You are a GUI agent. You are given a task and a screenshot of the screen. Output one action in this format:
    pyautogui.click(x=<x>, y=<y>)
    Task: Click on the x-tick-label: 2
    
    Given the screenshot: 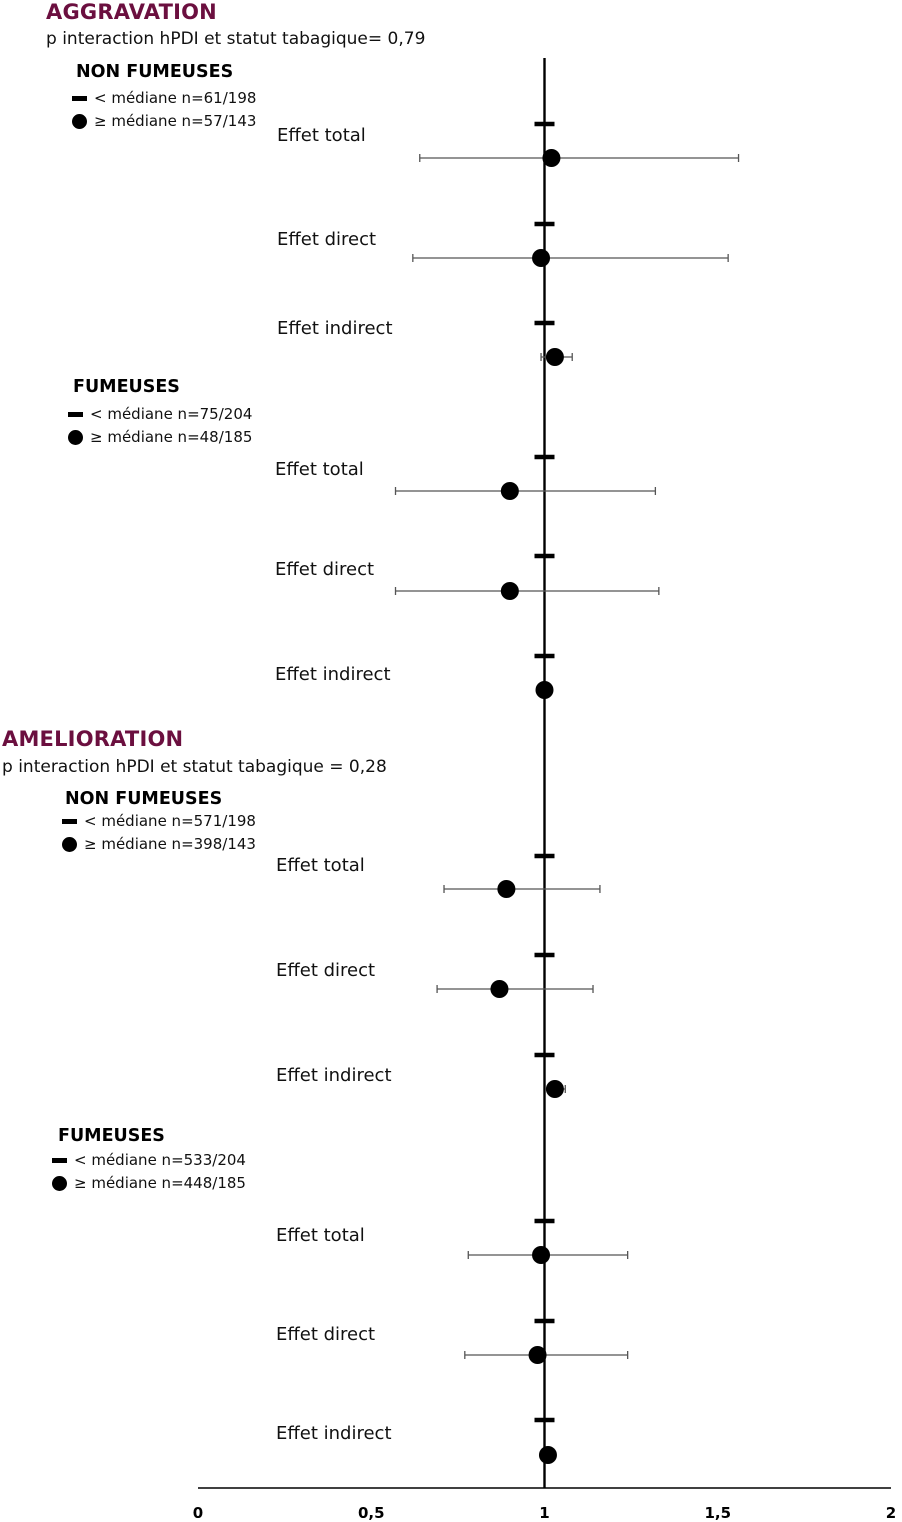 What is the action you would take?
    pyautogui.click(x=891, y=1513)
    